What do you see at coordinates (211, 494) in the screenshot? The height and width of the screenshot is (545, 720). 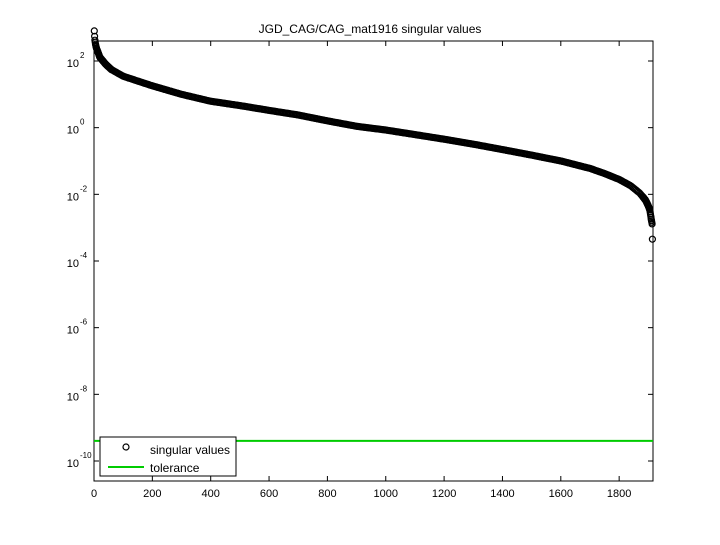 I see `x-tick-label: 400` at bounding box center [211, 494].